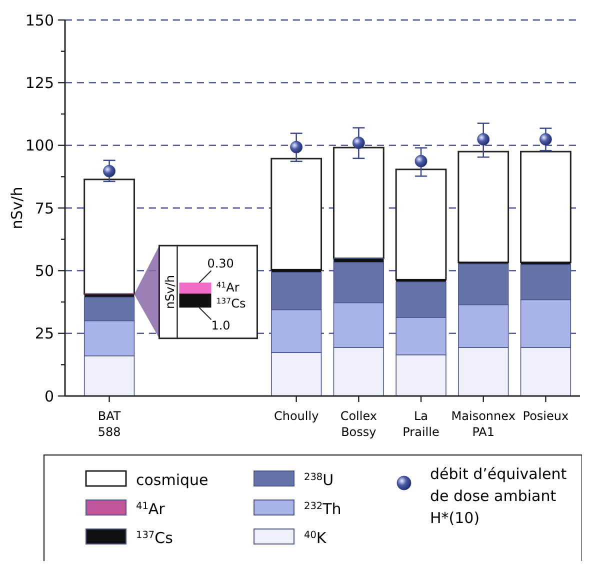 The image size is (590, 569). Describe the element at coordinates (39, 20) in the screenshot. I see `y-tick-label: 150` at that location.